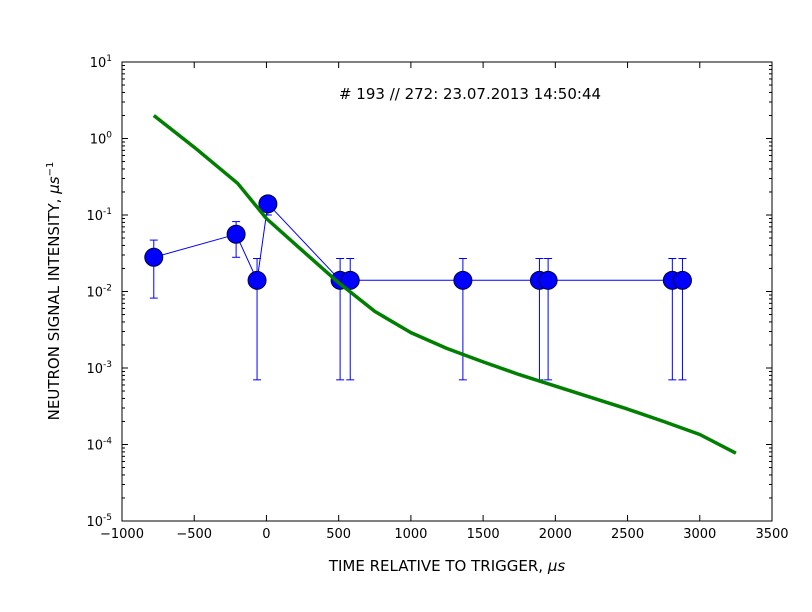 This screenshot has width=812, height=612. I want to click on x-tick-label: 3000, so click(699, 534).